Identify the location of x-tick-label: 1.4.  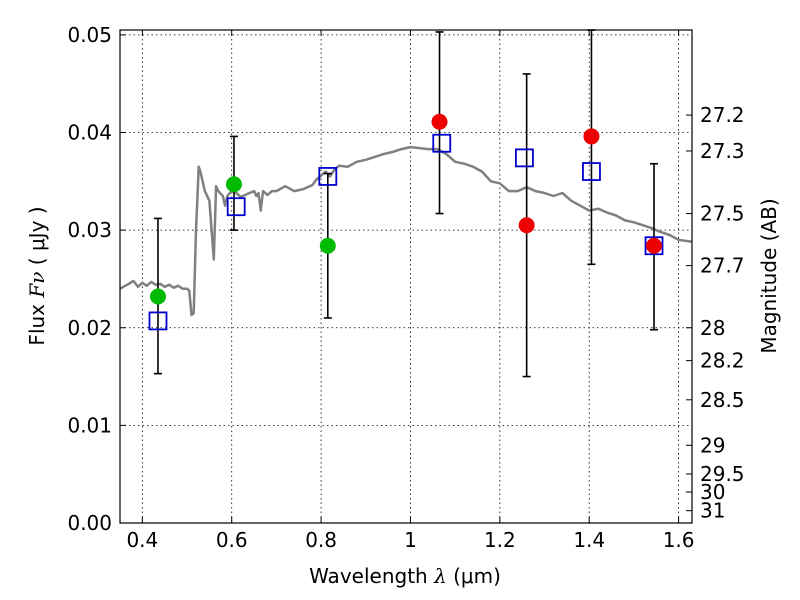
(589, 540).